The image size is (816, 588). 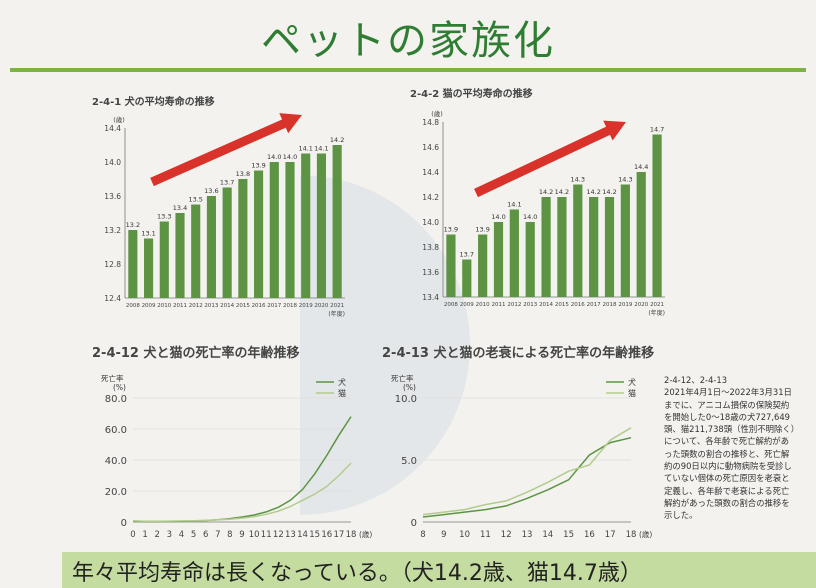 I want to click on dog-life-bar-value: 13.2, so click(x=133, y=225).